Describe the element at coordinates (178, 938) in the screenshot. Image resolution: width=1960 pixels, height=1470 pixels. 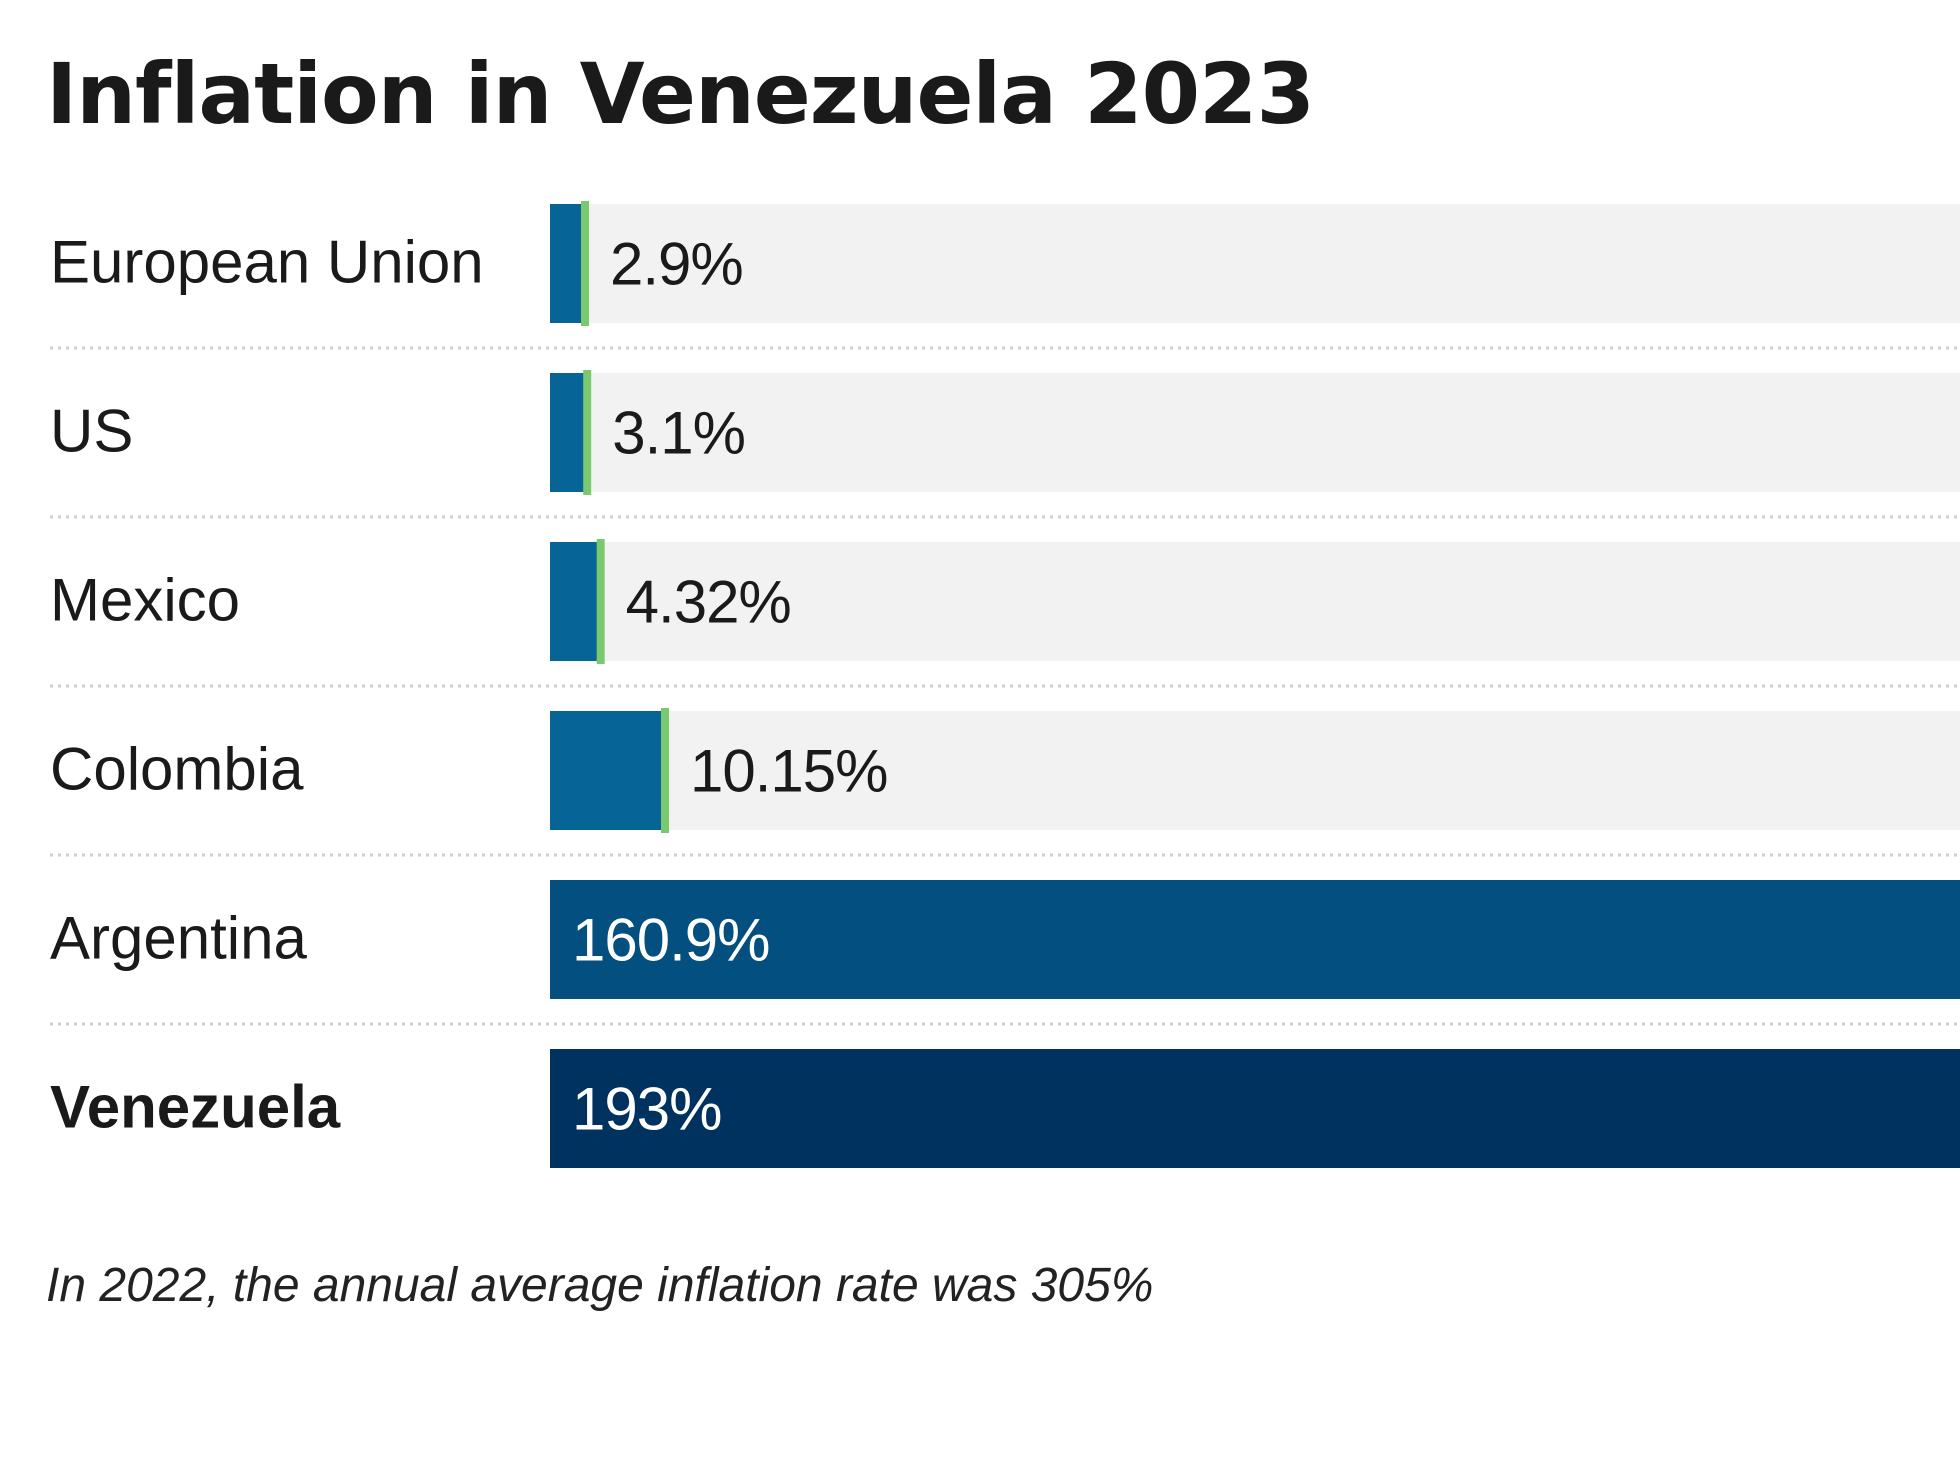
I see `category-label-argentina: Argentina` at that location.